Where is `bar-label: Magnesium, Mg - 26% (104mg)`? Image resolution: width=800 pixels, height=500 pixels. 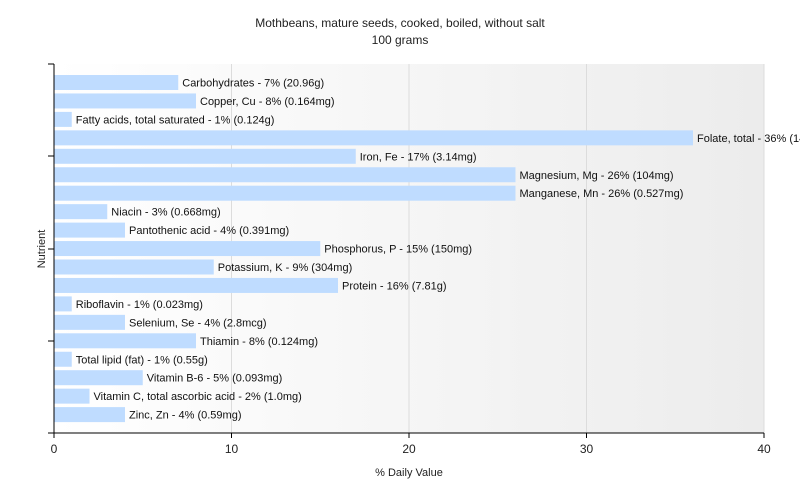 bar-label: Magnesium, Mg - 26% (104mg) is located at coordinates (597, 176).